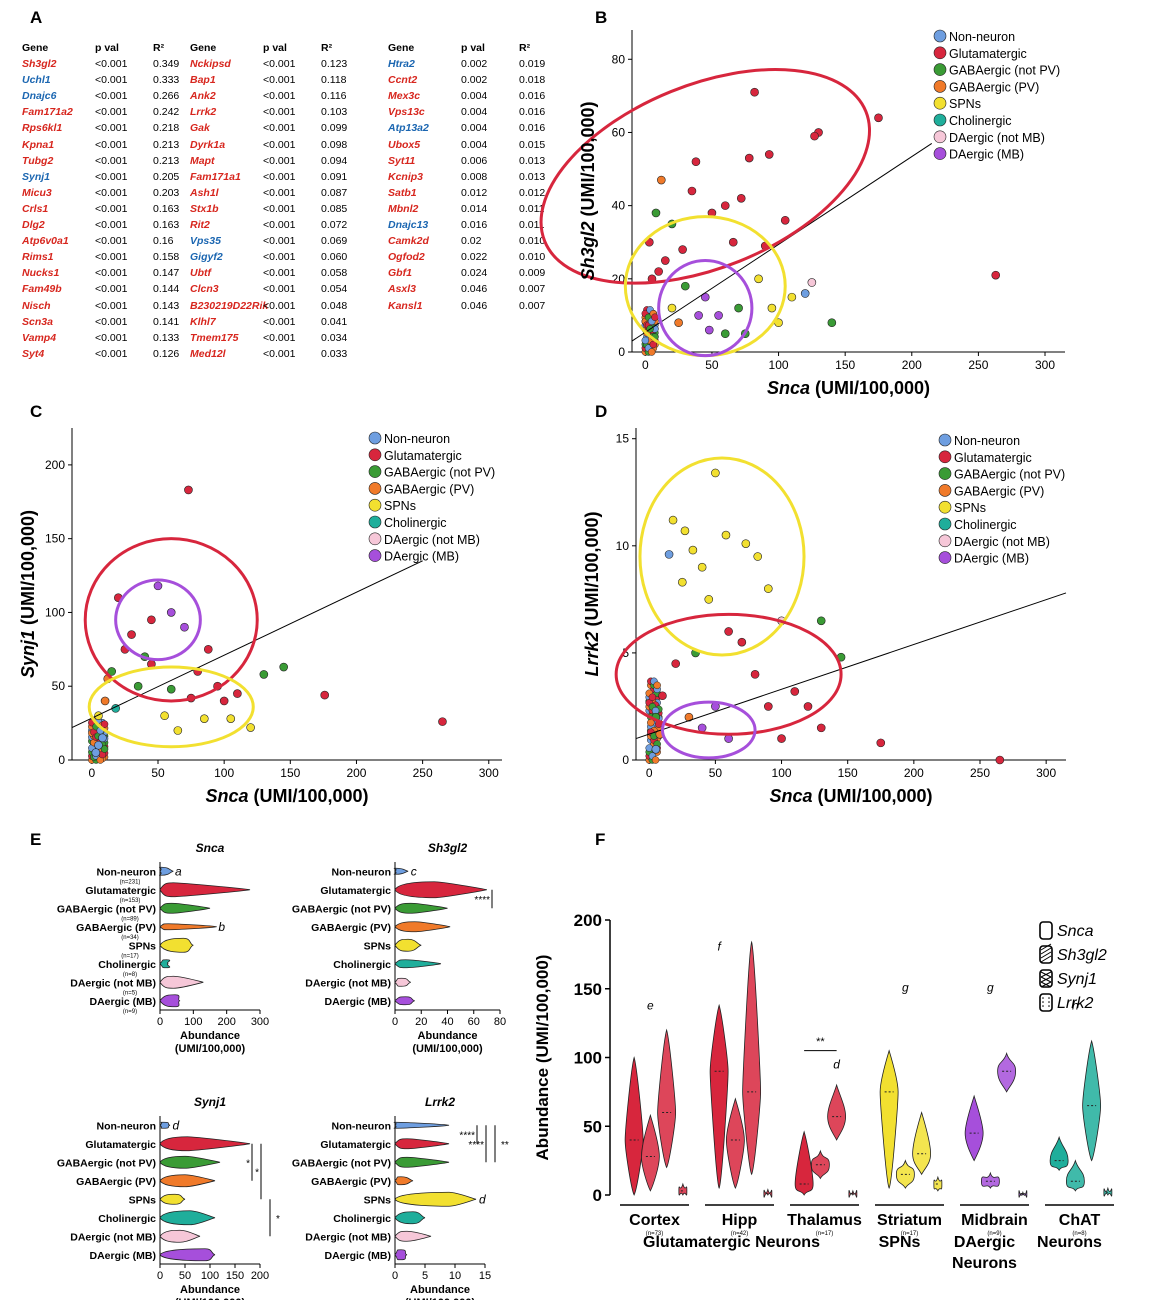  I want to click on r2-value: 0.133, so click(166, 337).